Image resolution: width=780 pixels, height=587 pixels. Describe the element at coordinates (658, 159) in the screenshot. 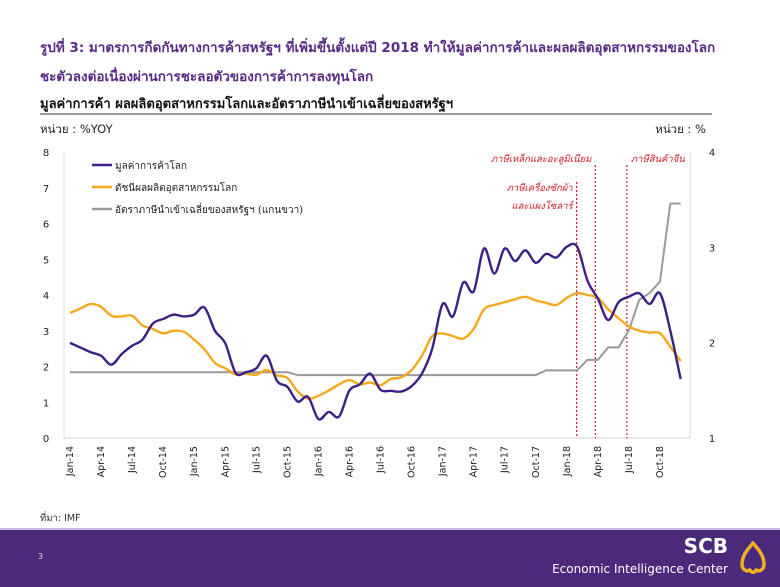

I see `annotation-label: ภาษีสินค้าจีน` at that location.